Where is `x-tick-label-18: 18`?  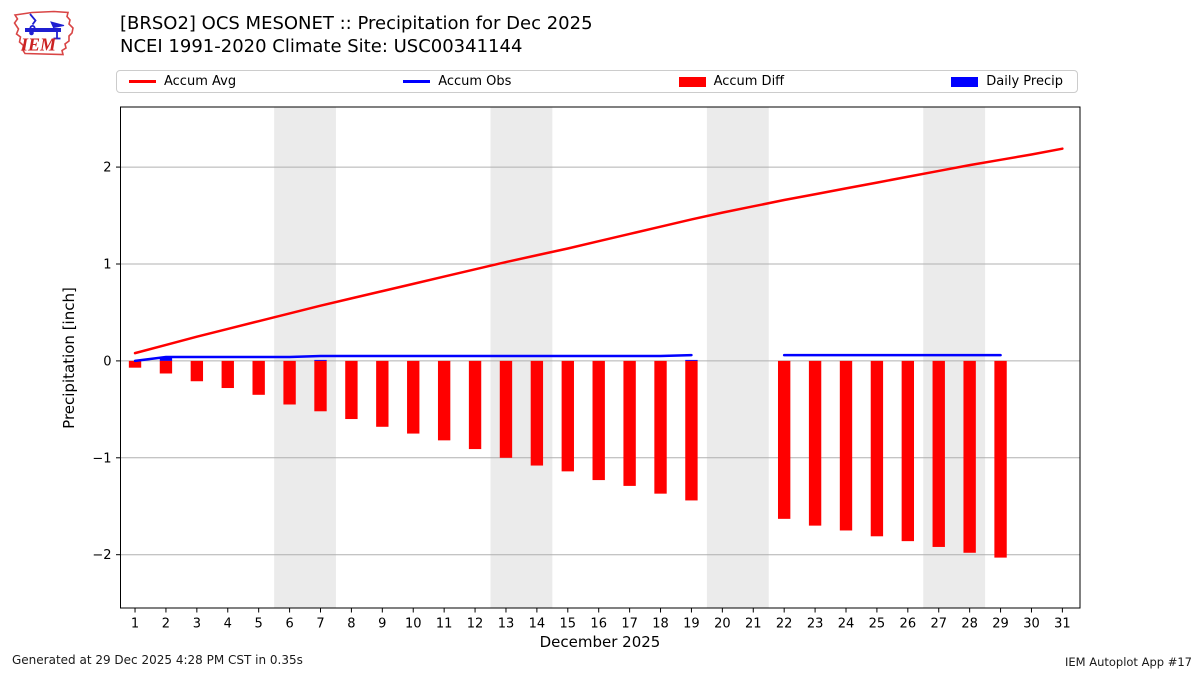
x-tick-label-18: 18 is located at coordinates (660, 624).